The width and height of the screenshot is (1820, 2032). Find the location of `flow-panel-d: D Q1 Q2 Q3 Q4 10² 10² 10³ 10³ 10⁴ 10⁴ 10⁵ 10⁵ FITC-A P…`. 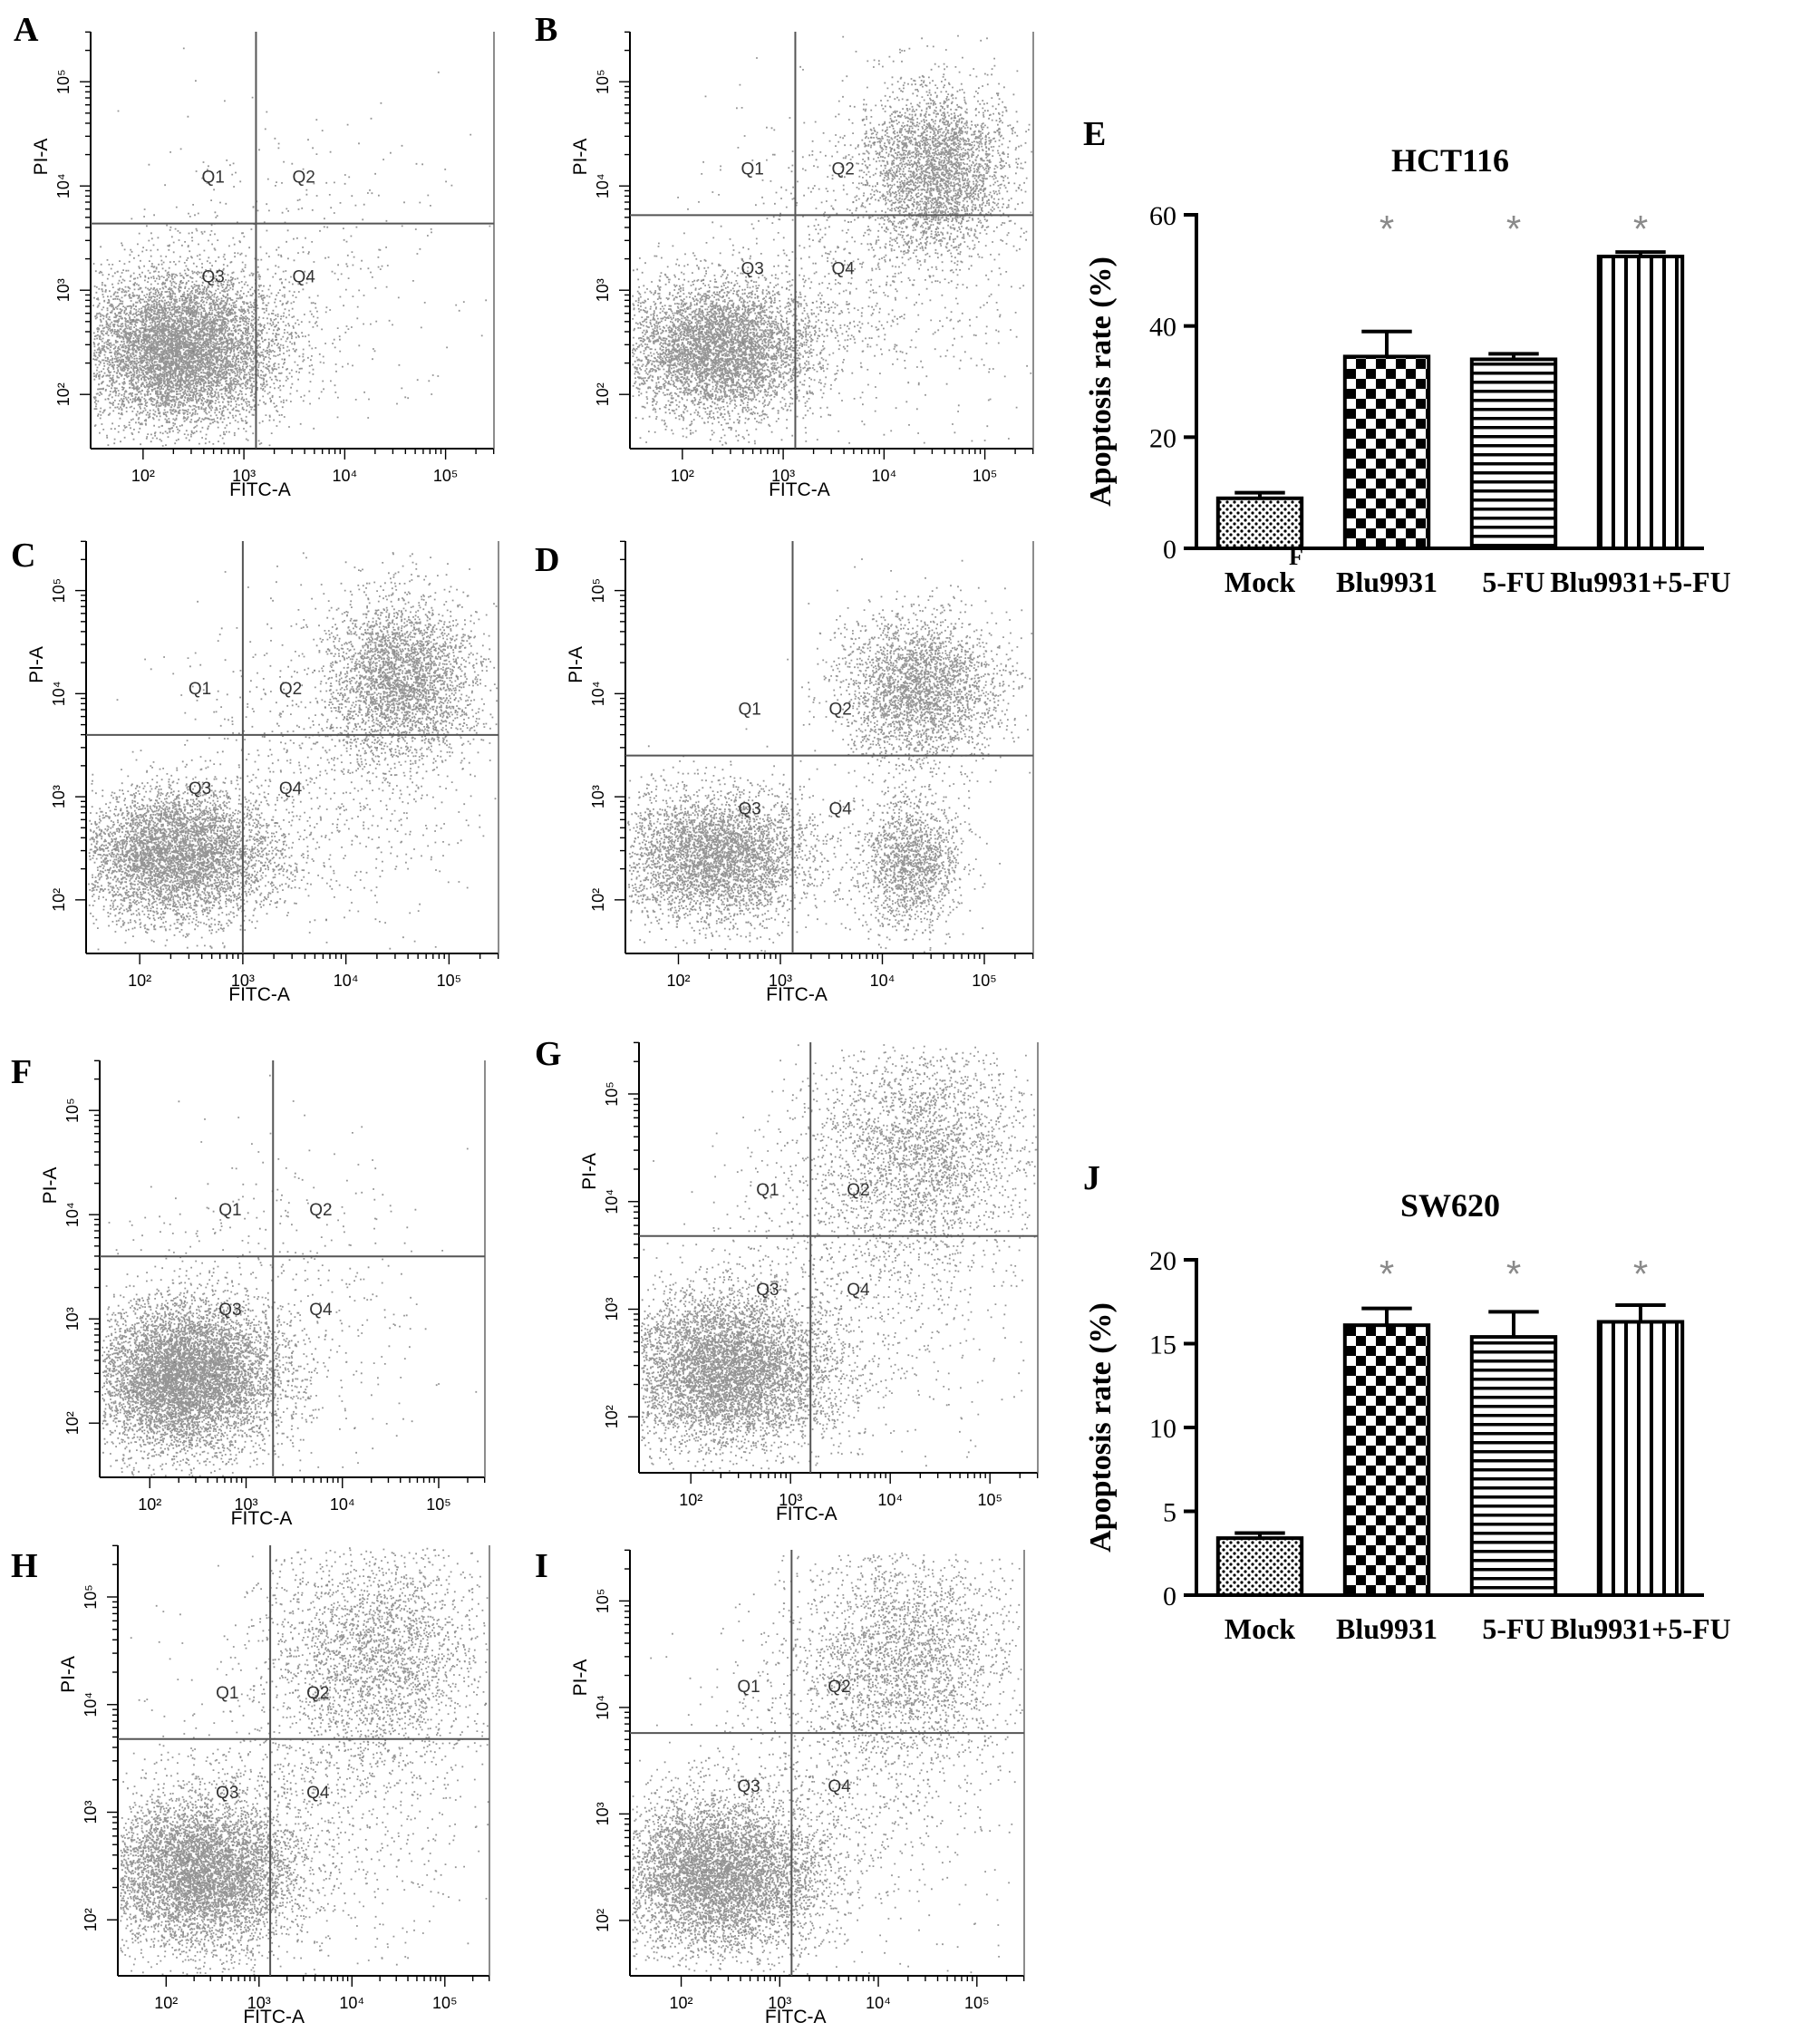

flow-panel-d: D Q1 Q2 Q3 Q4 10² 10² 10³ 10³ 10⁴ 10⁴ 10⁵ 10⁵ FITC-A P… is located at coordinates (784, 772).